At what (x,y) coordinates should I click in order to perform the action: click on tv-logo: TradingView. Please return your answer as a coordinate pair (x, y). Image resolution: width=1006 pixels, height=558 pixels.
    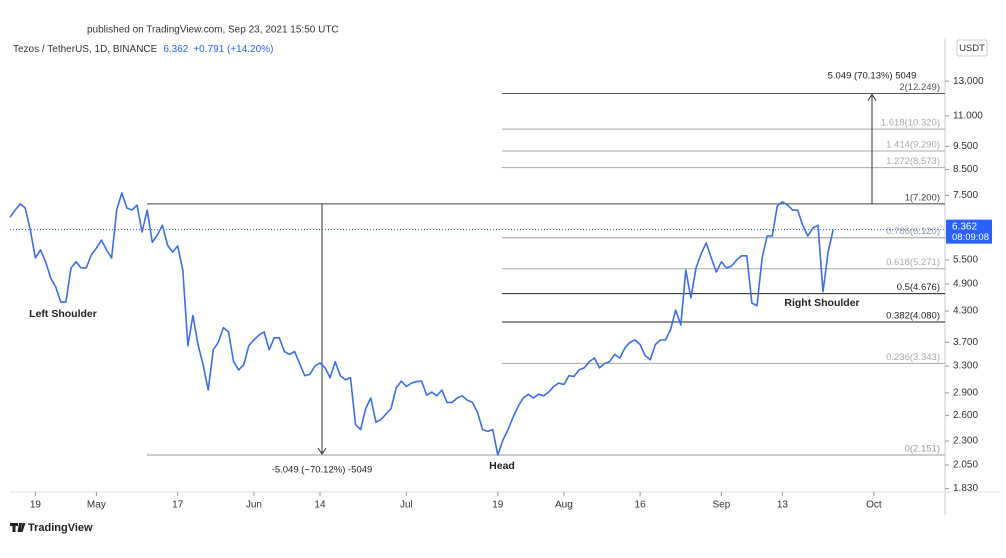
    Looking at the image, I should click on (51, 528).